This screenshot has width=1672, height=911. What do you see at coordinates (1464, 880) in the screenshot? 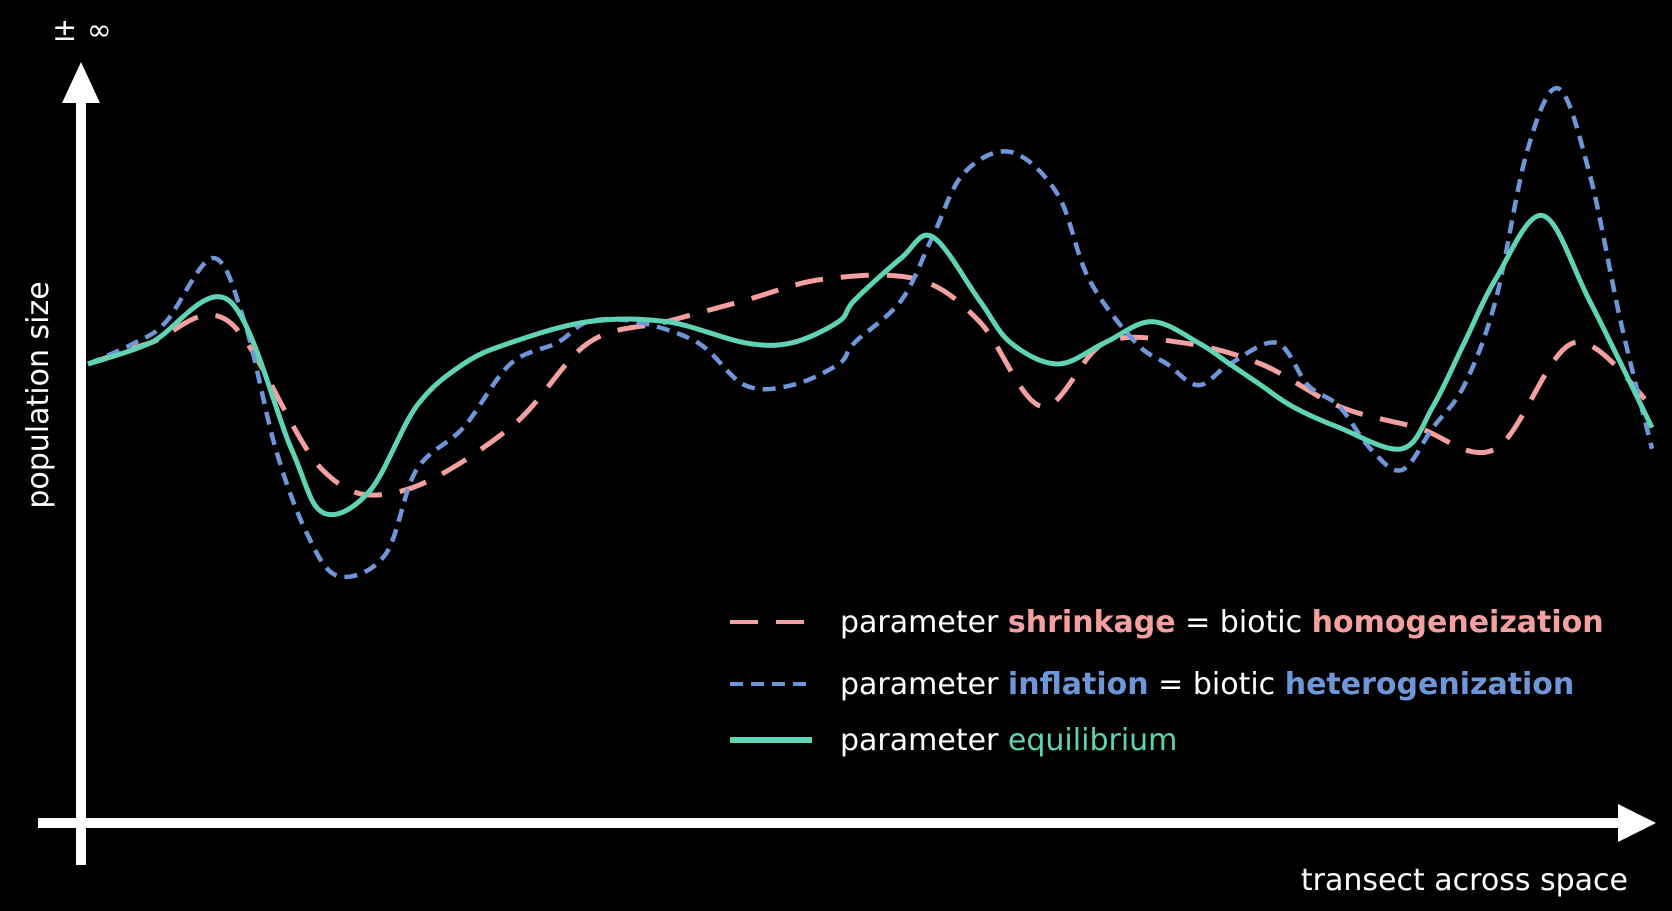
I see `x-axis-title: transect across space` at bounding box center [1464, 880].